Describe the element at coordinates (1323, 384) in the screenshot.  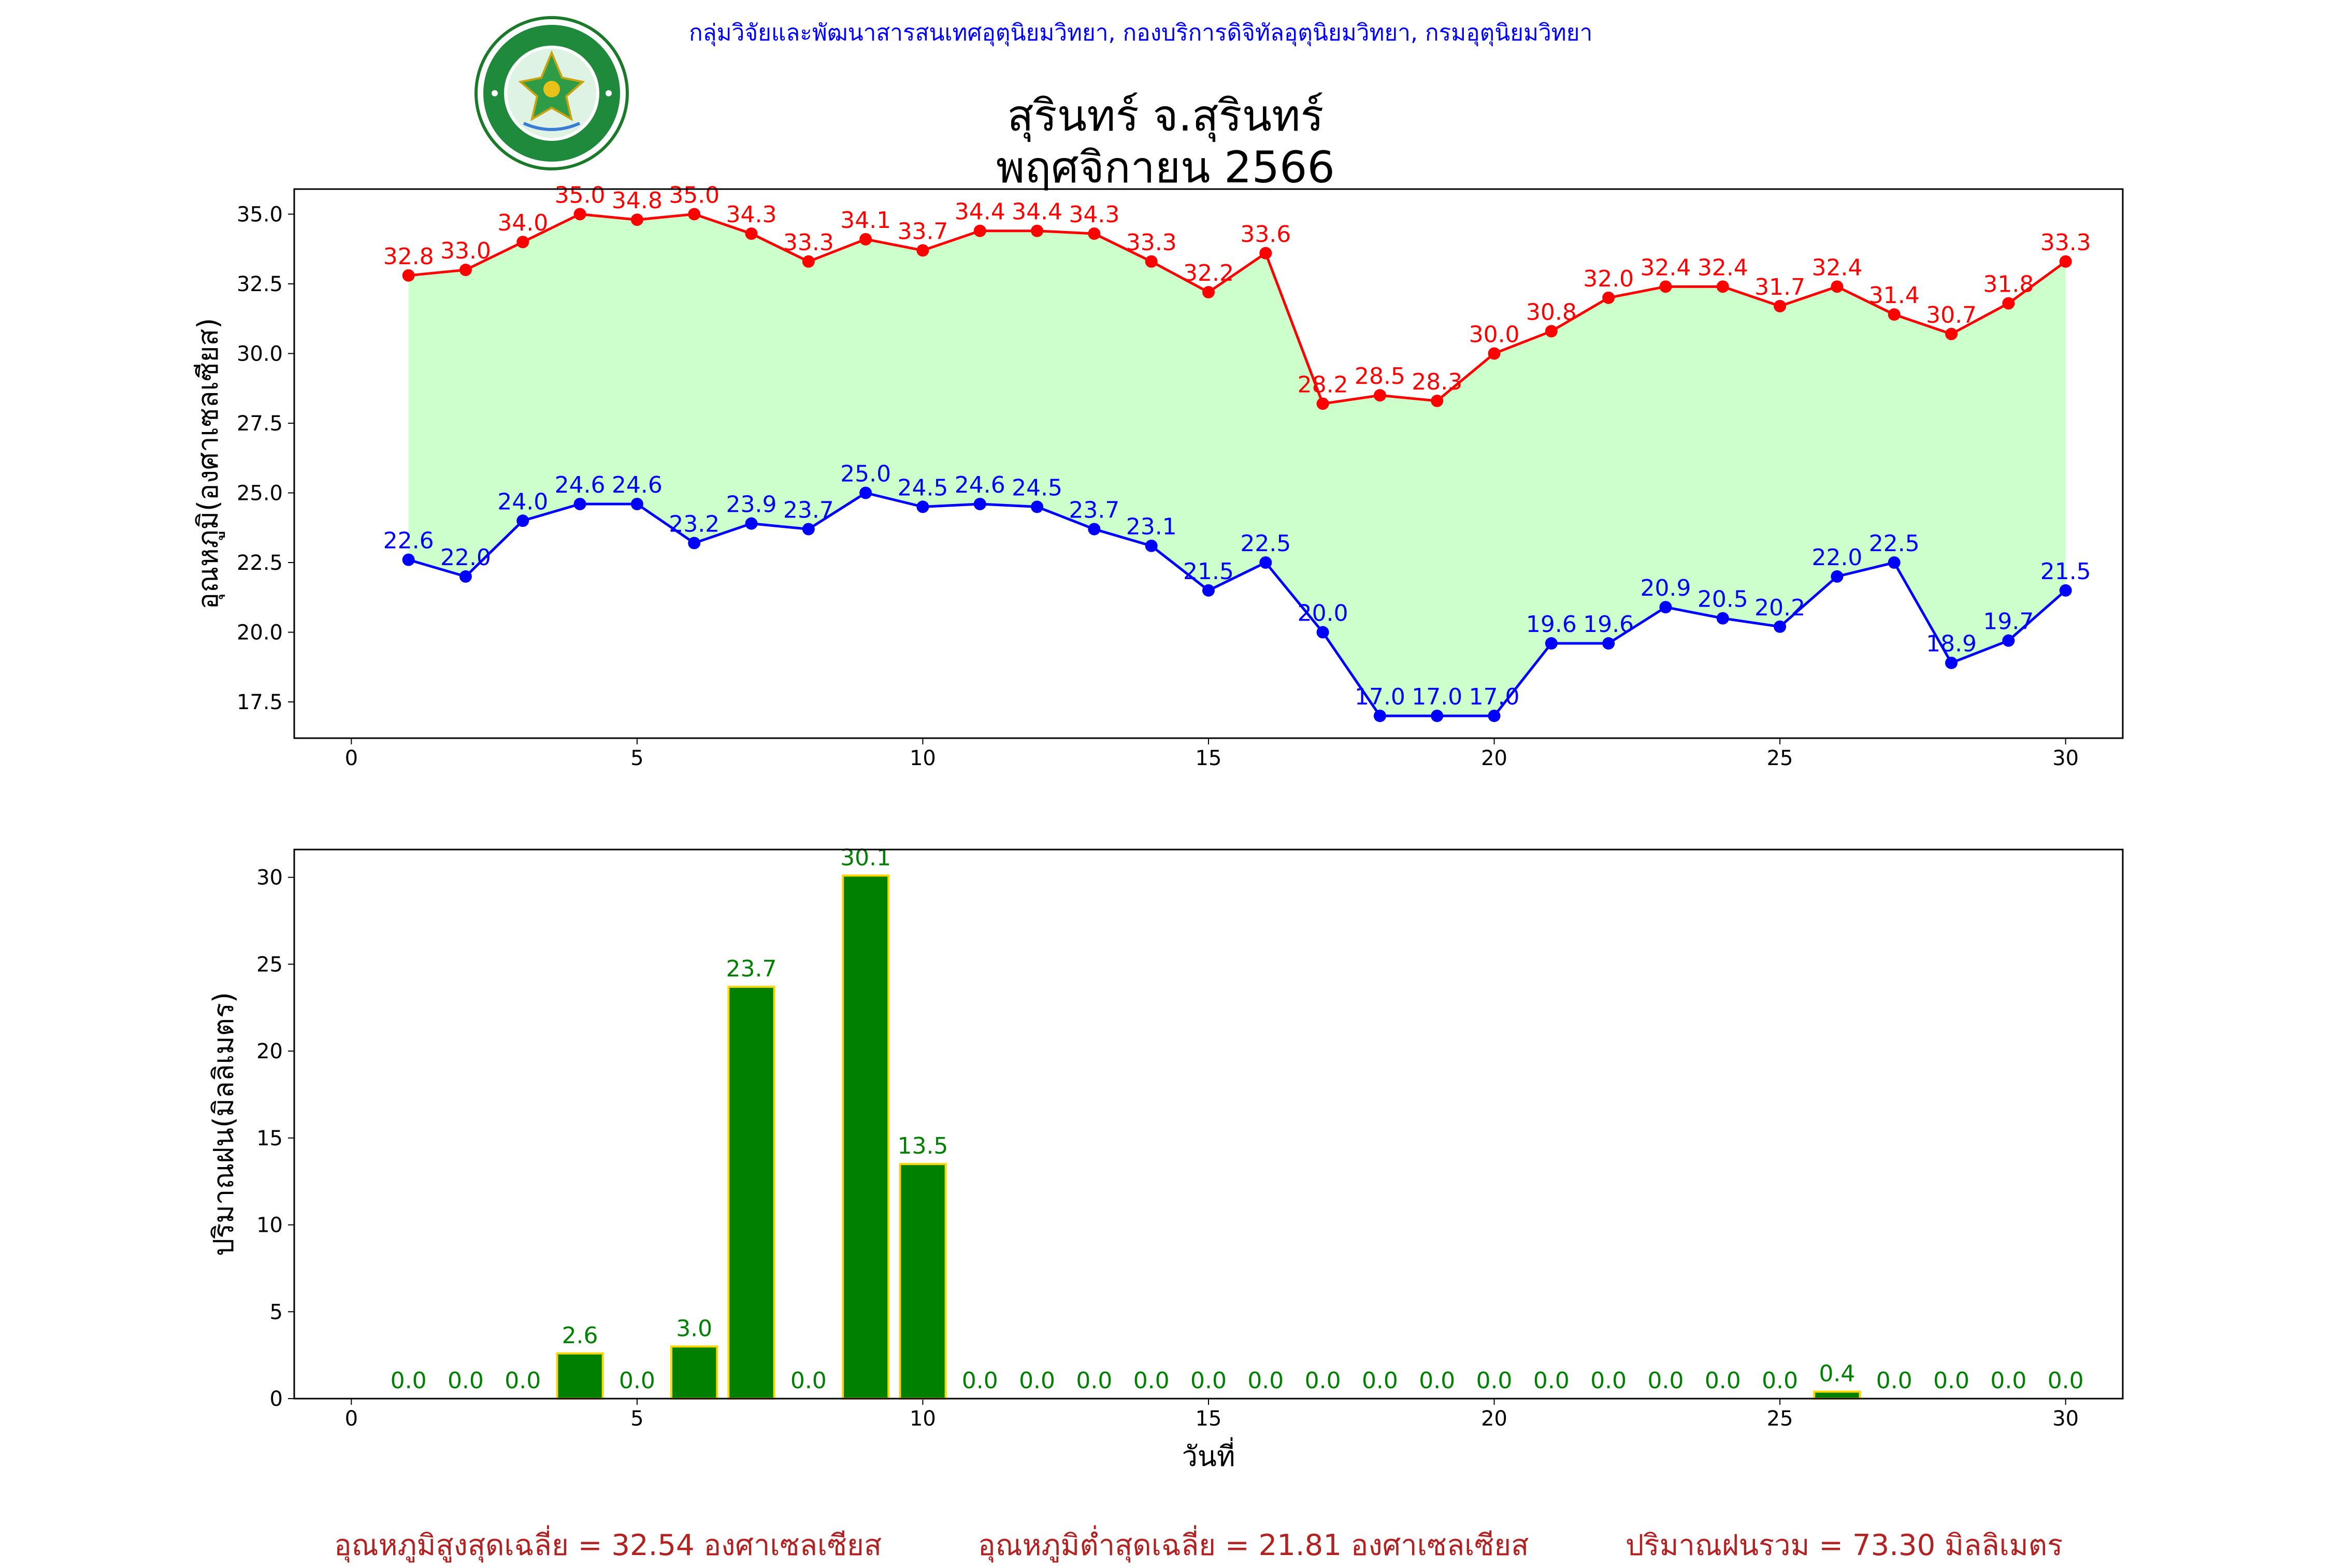
I see `max-temp-data-label: 28.2` at that location.